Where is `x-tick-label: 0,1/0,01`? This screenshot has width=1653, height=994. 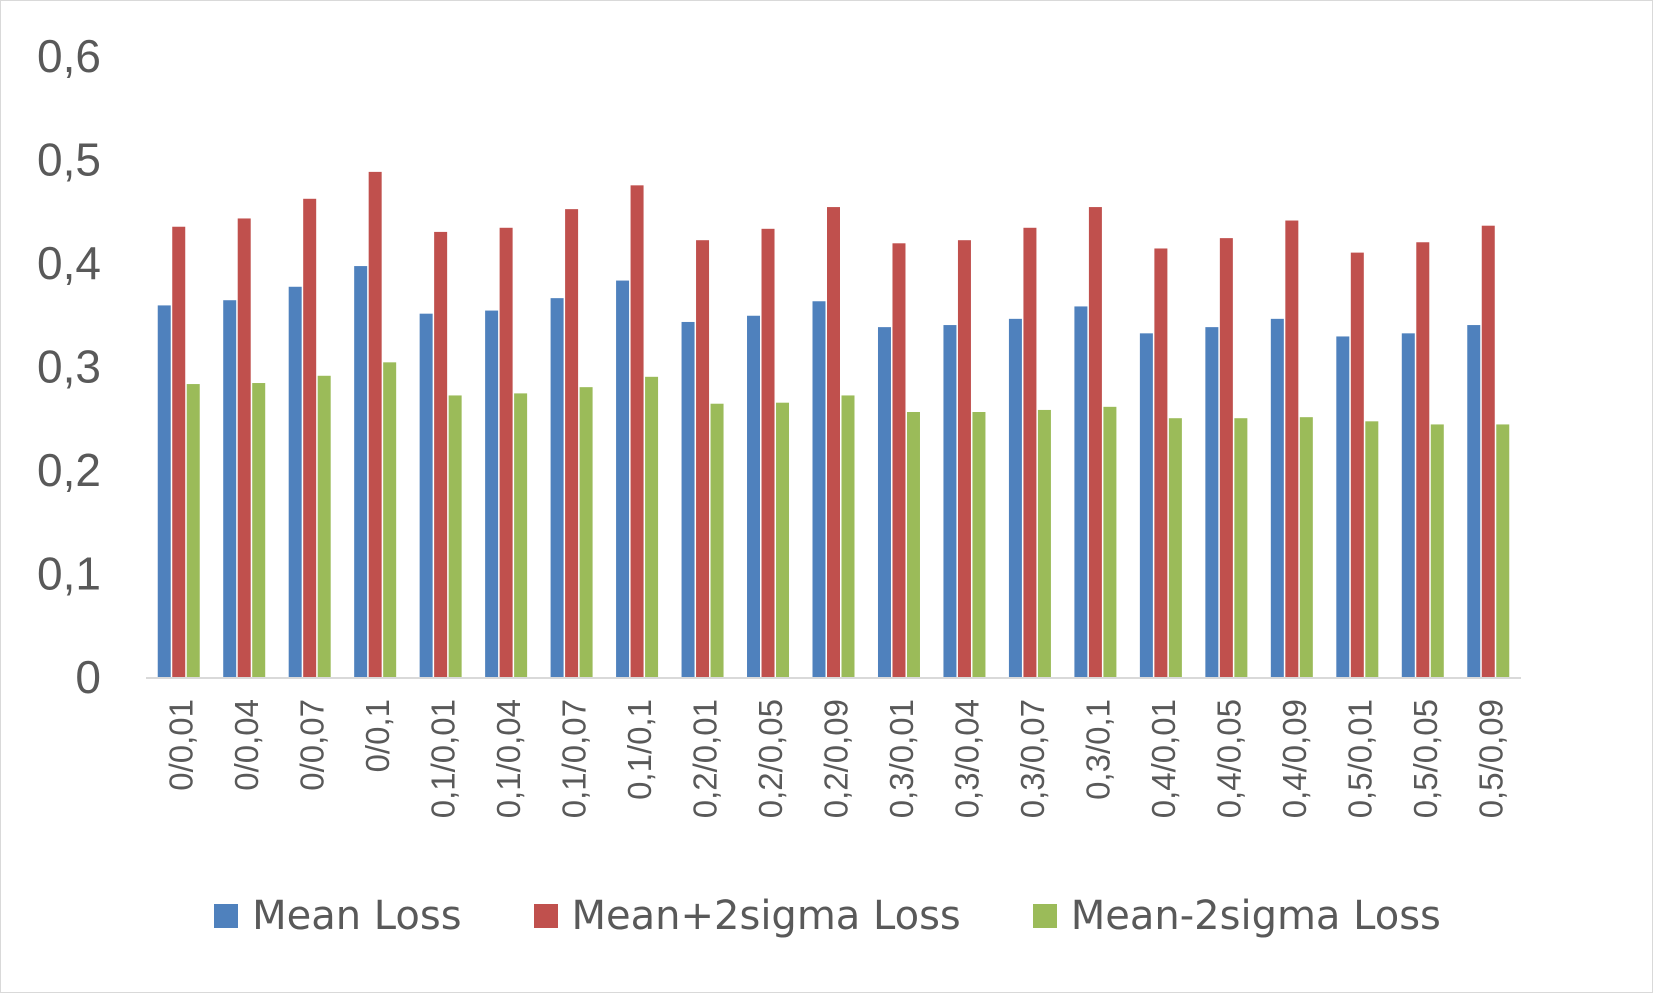
x-tick-label: 0,1/0,01 is located at coordinates (443, 758).